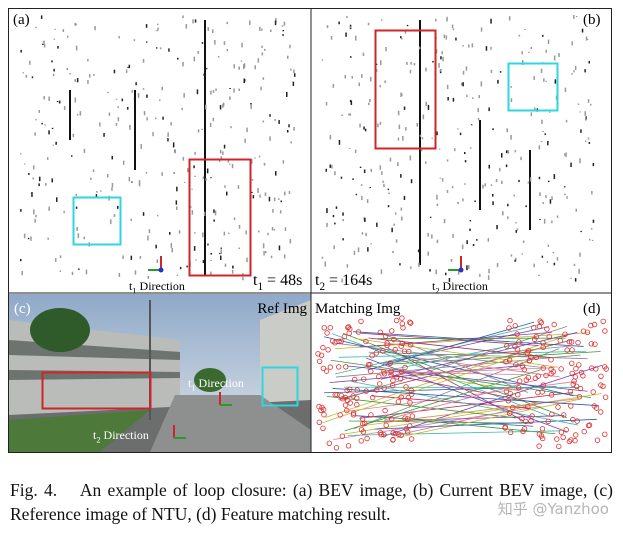 This screenshot has height=533, width=623. I want to click on panel-title: Matching Img, so click(358, 309).